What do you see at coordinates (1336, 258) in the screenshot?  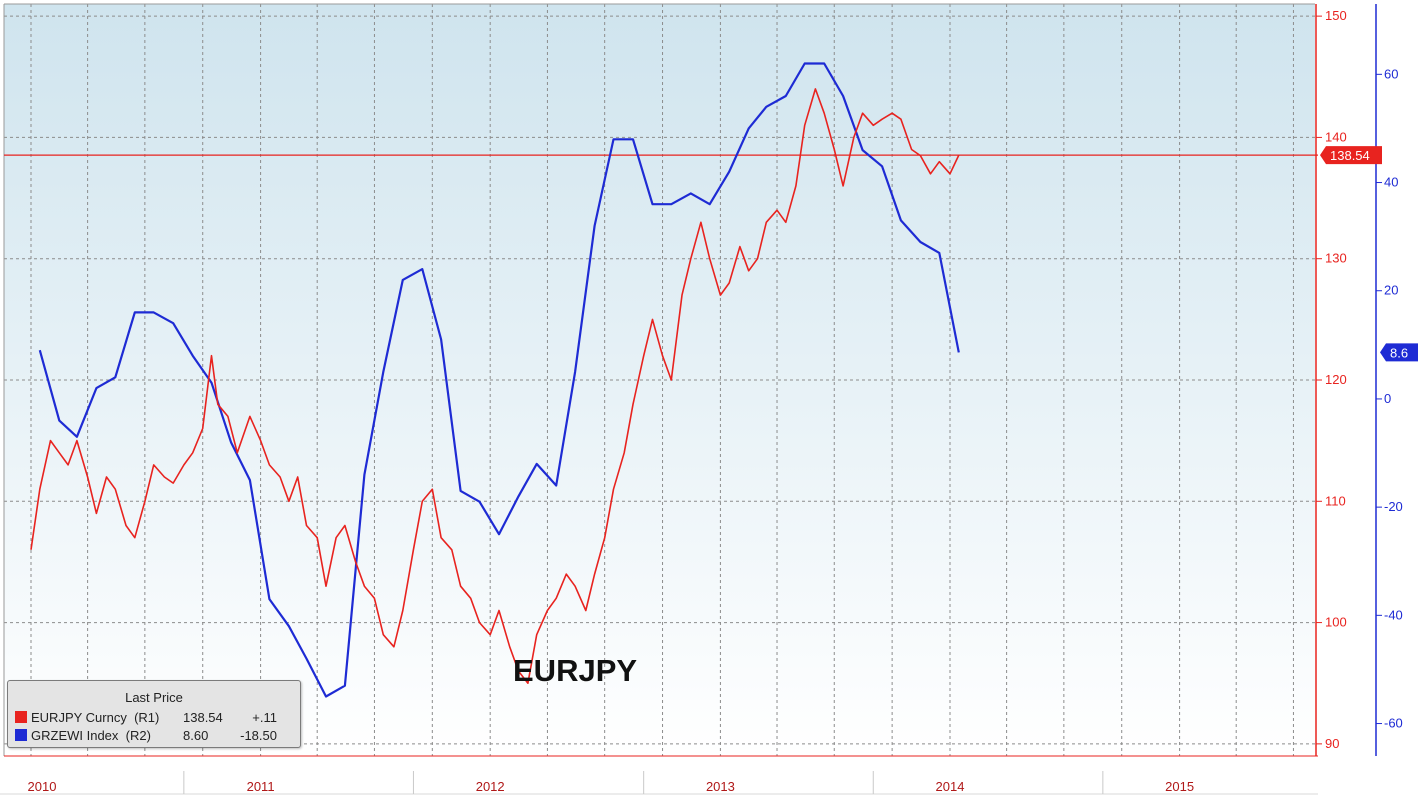 I see `axis-r1-tick-label: 130` at bounding box center [1336, 258].